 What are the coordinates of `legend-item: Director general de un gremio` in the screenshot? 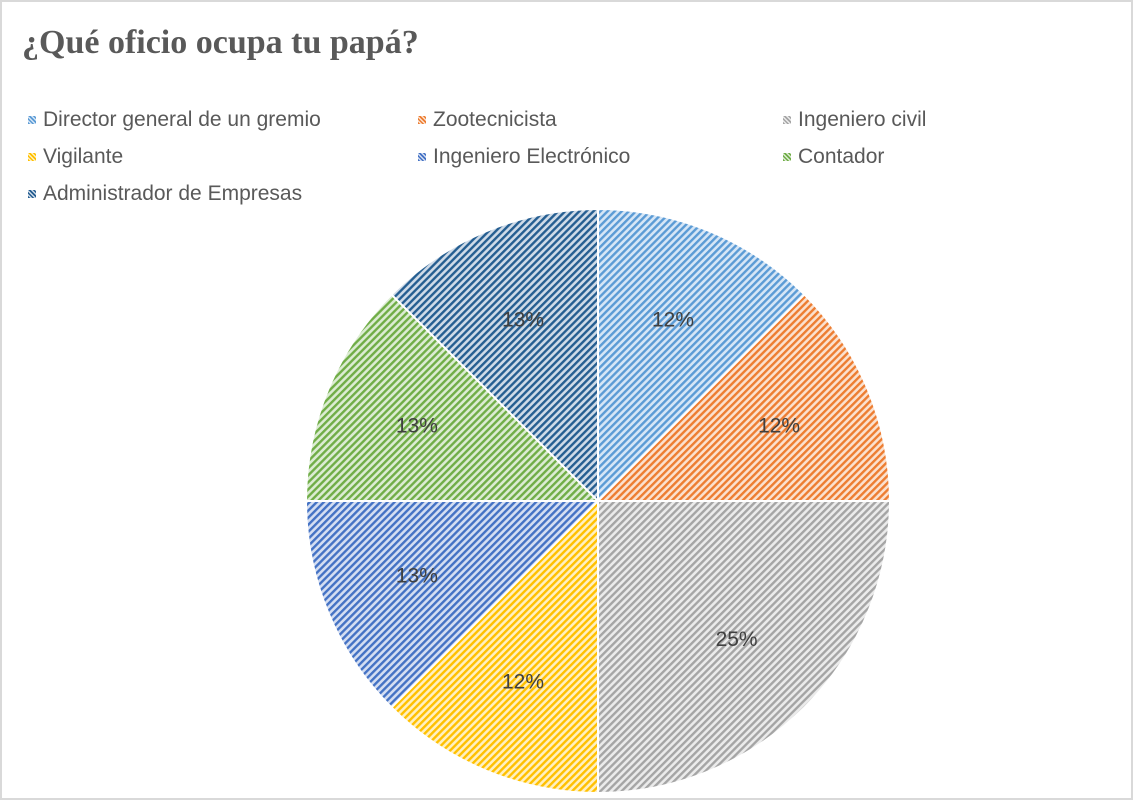 It's located at (223, 119).